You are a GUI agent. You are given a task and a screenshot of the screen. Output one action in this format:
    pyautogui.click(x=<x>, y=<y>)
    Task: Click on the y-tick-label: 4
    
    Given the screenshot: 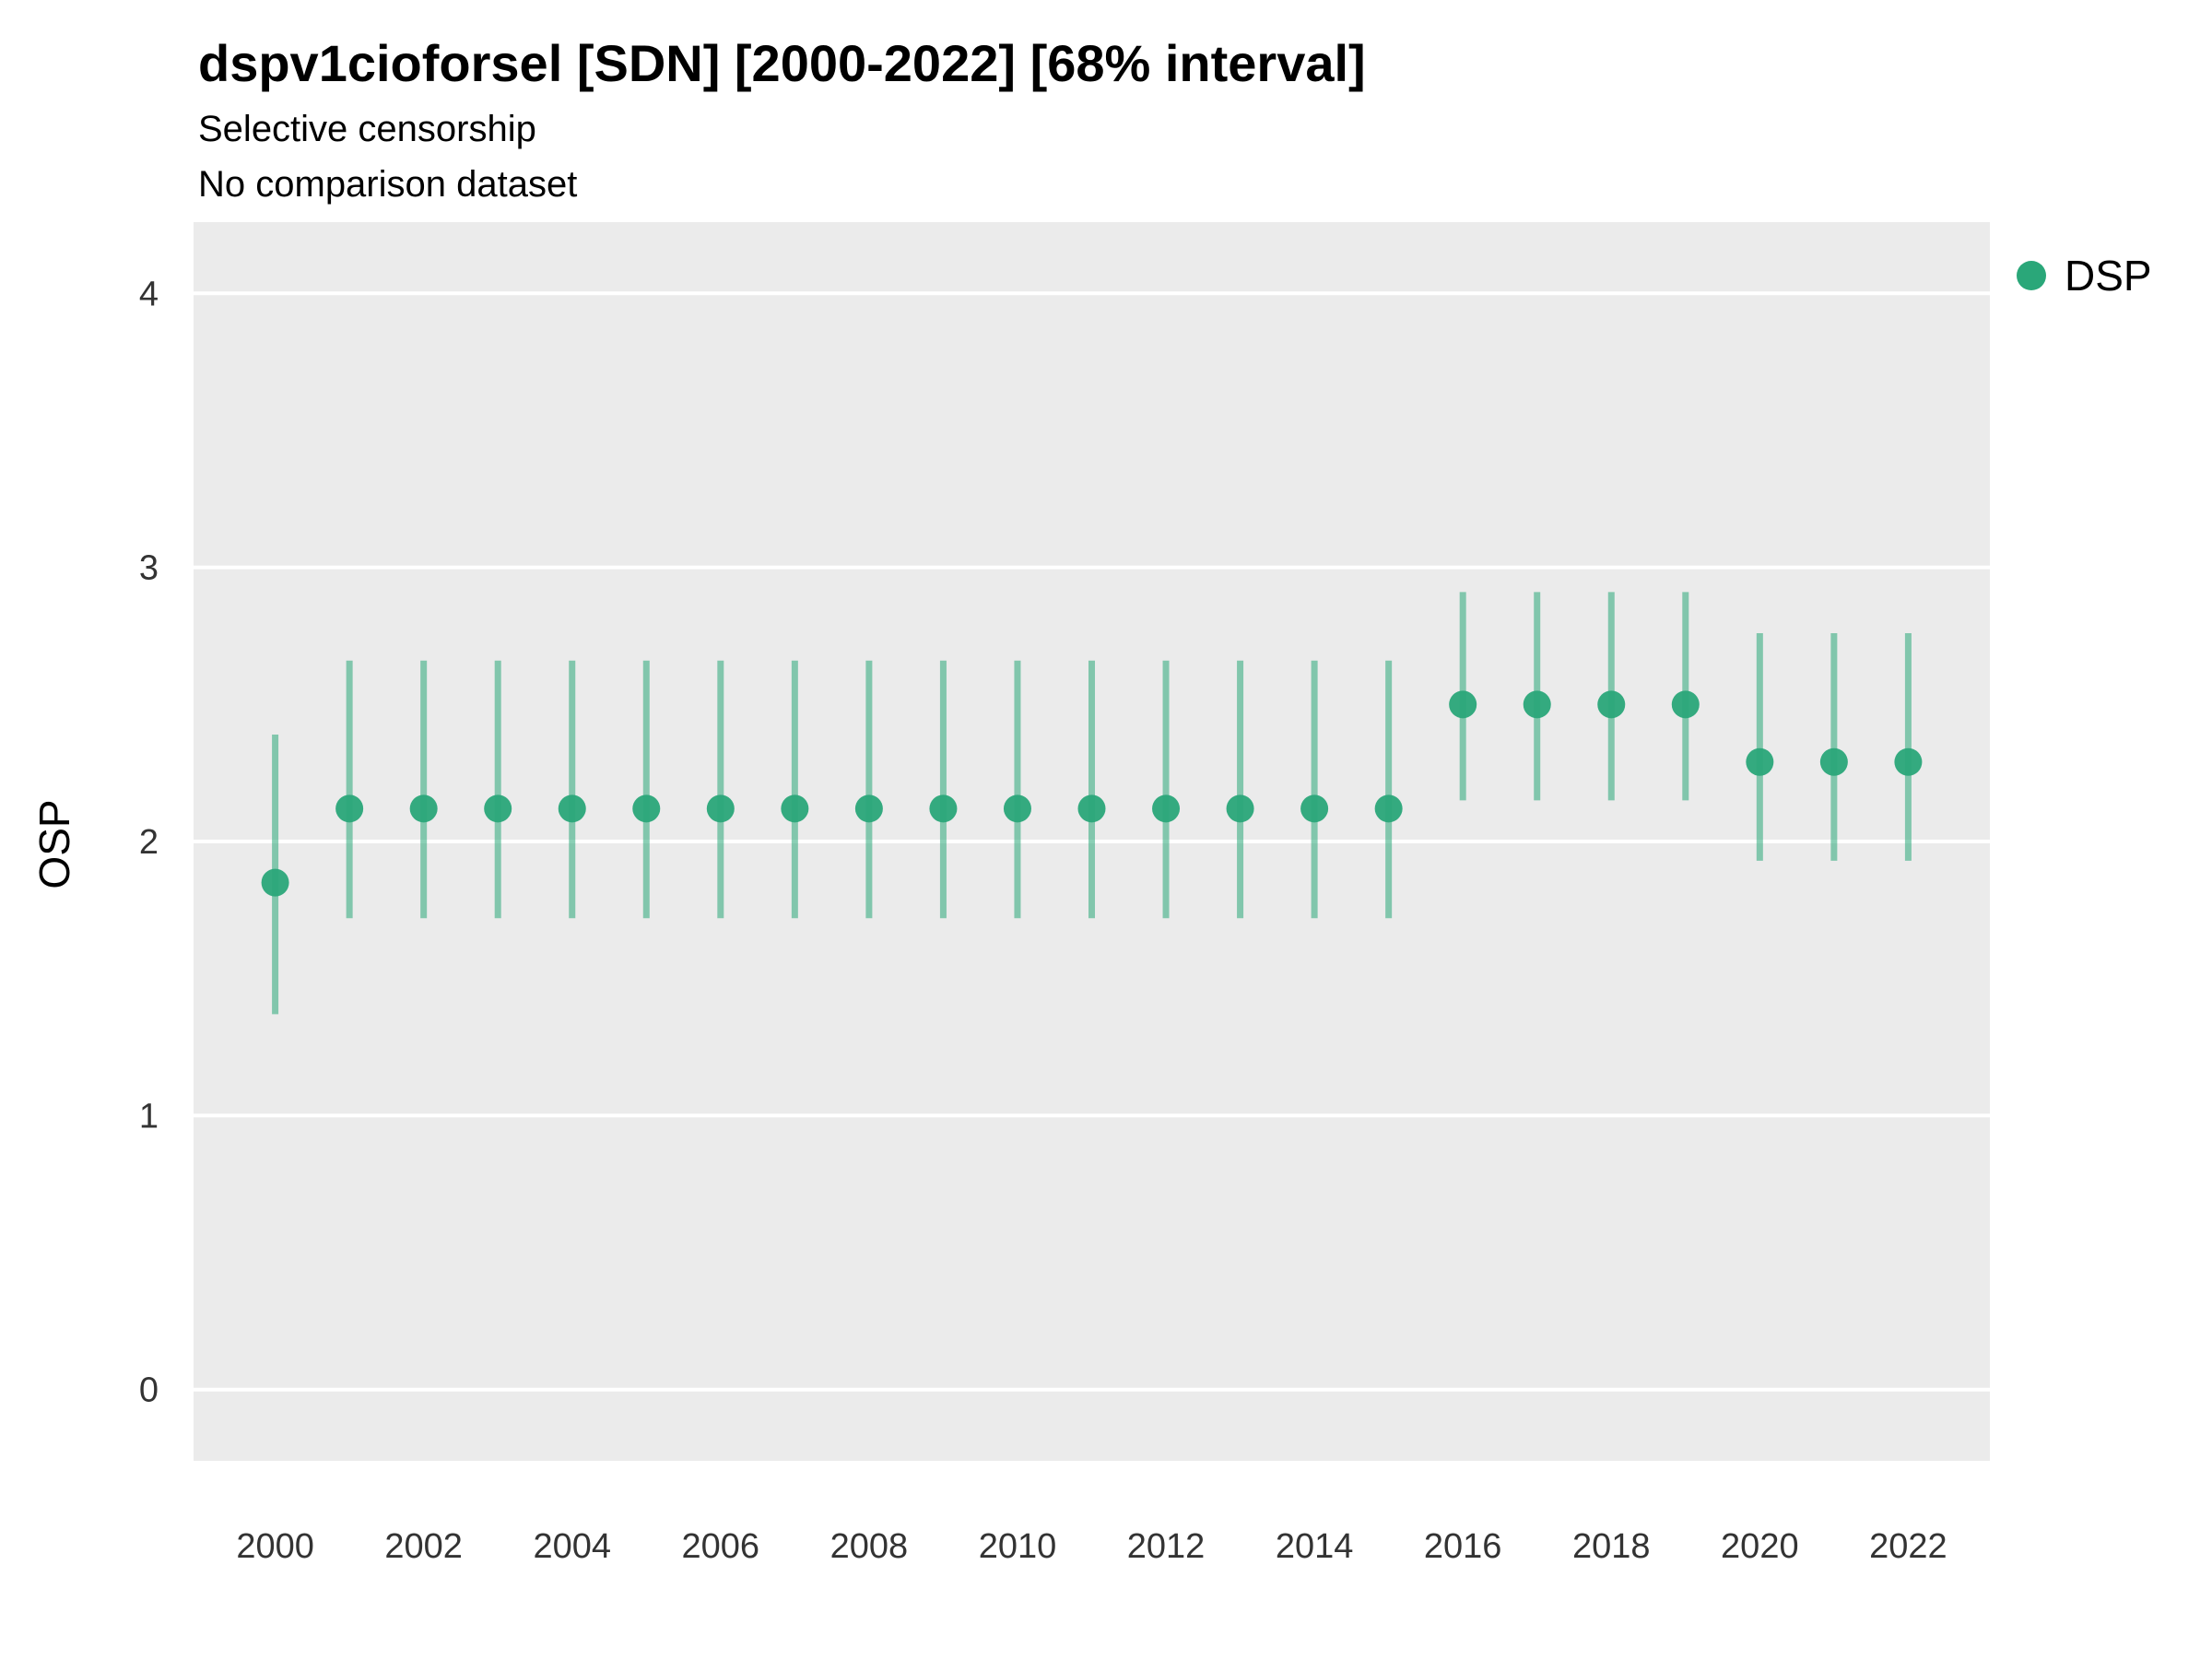 What is the action you would take?
    pyautogui.click(x=149, y=294)
    